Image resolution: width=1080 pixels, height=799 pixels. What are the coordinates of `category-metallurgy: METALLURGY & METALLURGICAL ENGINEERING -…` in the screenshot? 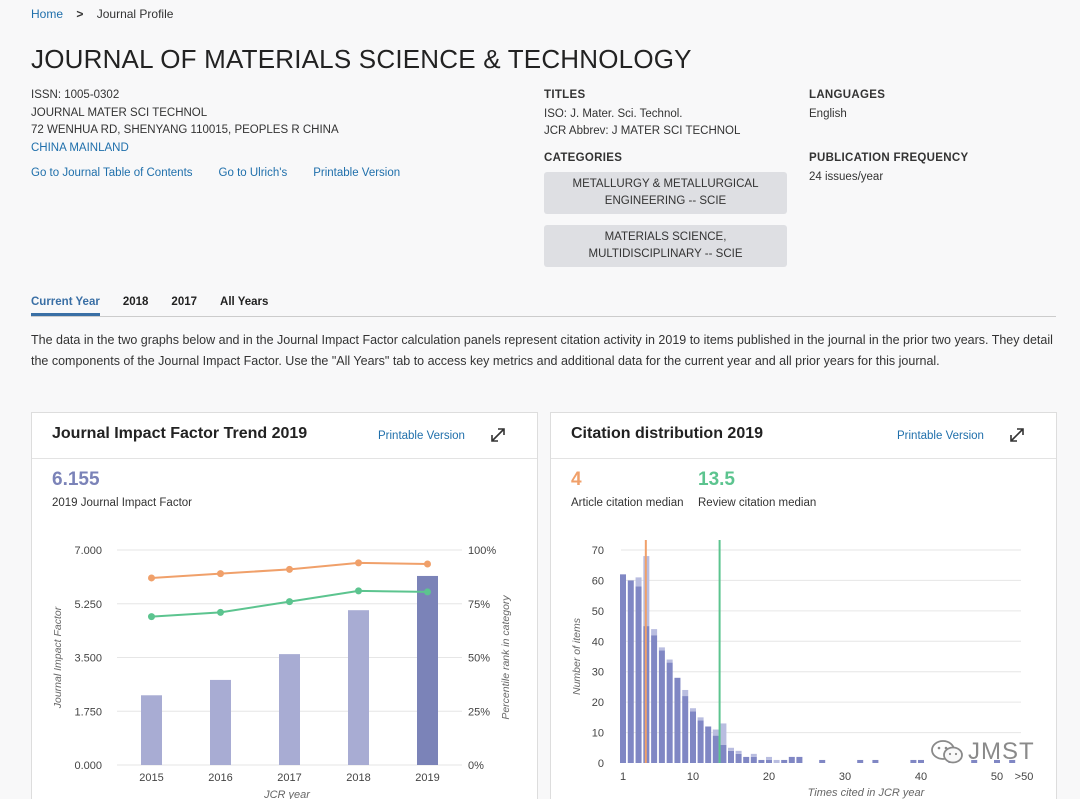 It's located at (665, 192).